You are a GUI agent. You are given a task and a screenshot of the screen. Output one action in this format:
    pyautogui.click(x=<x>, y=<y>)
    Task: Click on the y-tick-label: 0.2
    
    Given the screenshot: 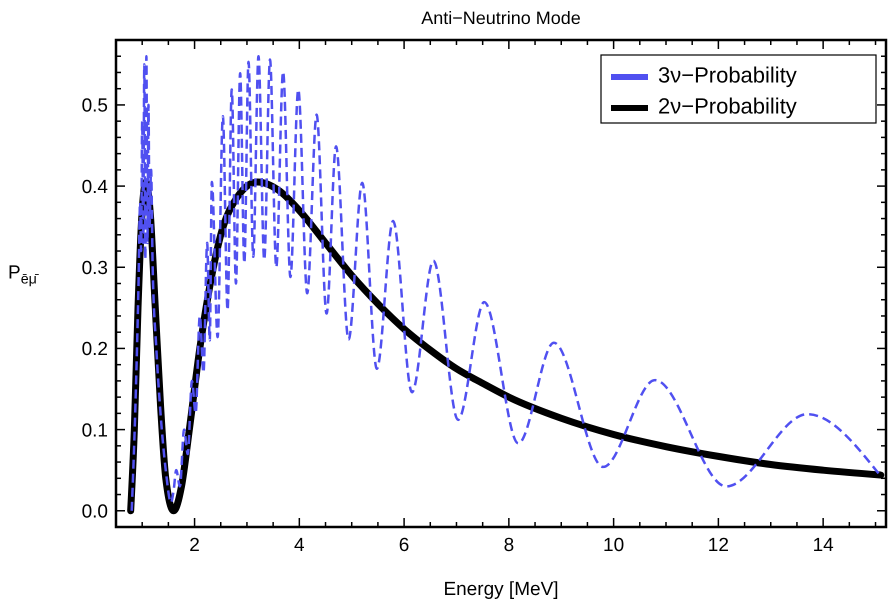 What is the action you would take?
    pyautogui.click(x=95, y=349)
    